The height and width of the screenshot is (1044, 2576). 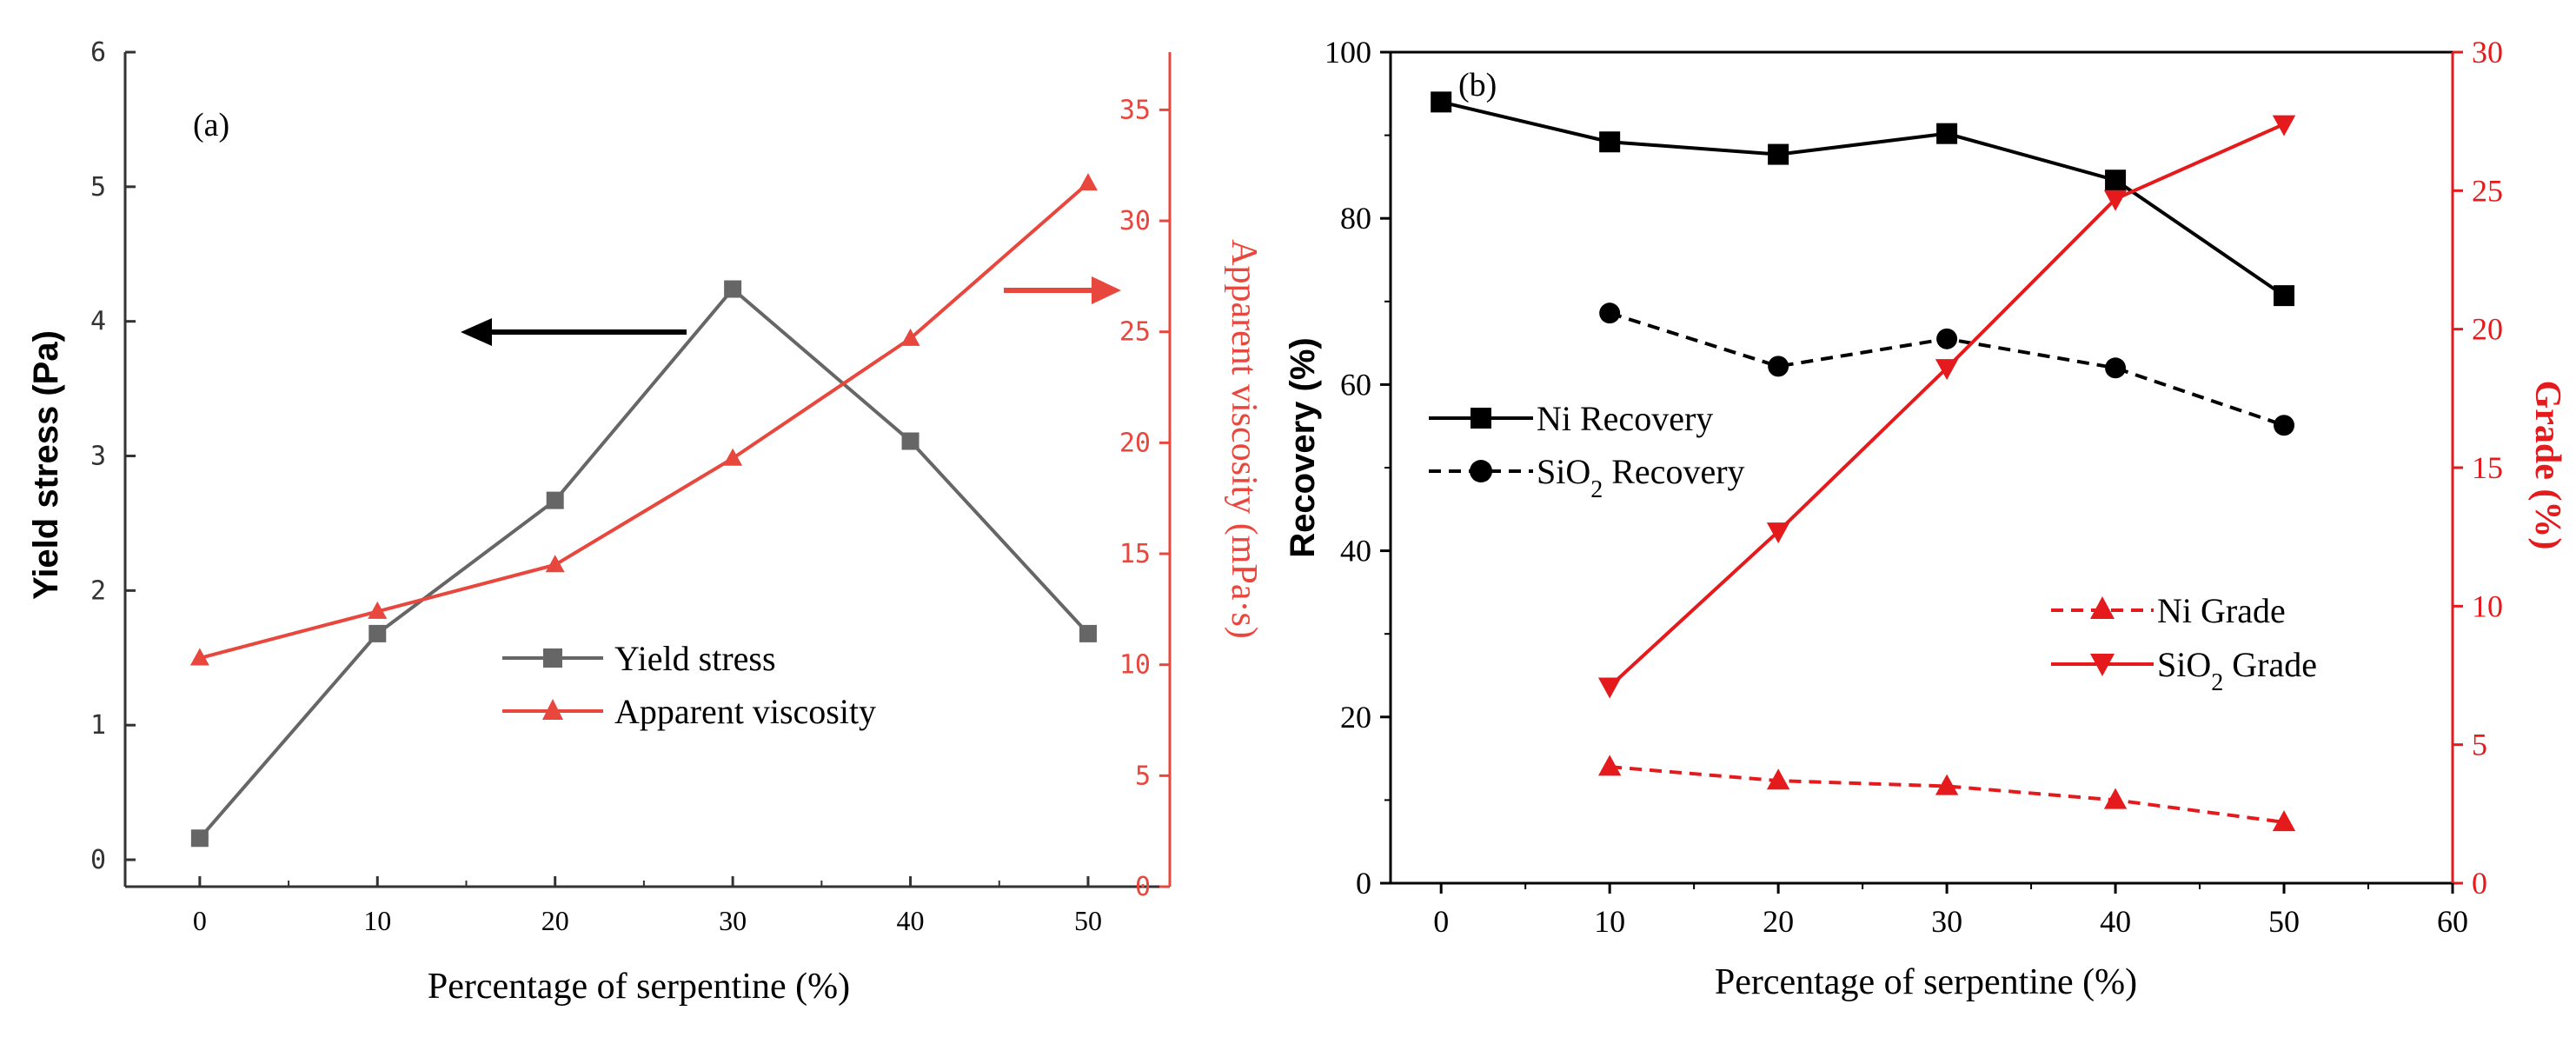 I want to click on panel-b-label: (b), so click(x=1477, y=85).